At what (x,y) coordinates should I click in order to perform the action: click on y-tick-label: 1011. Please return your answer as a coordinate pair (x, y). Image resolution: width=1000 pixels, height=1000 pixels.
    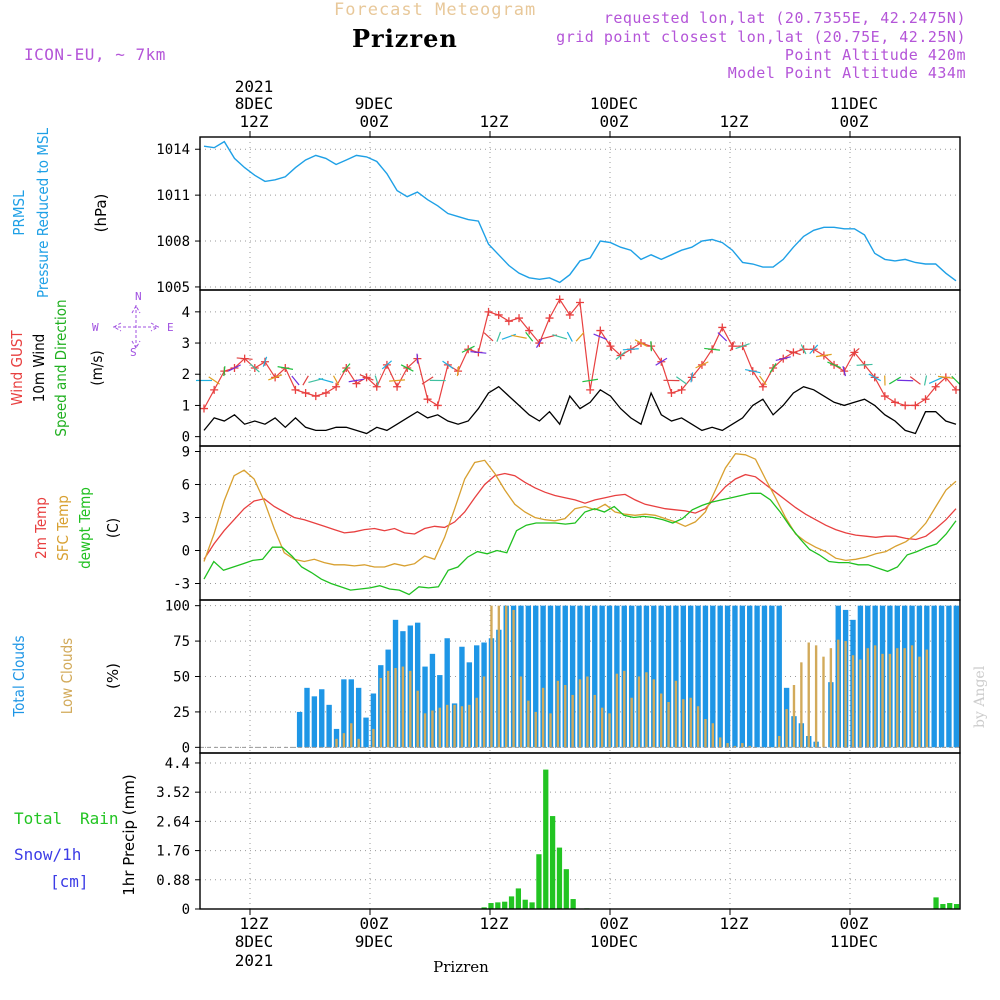
    Looking at the image, I should click on (173, 196).